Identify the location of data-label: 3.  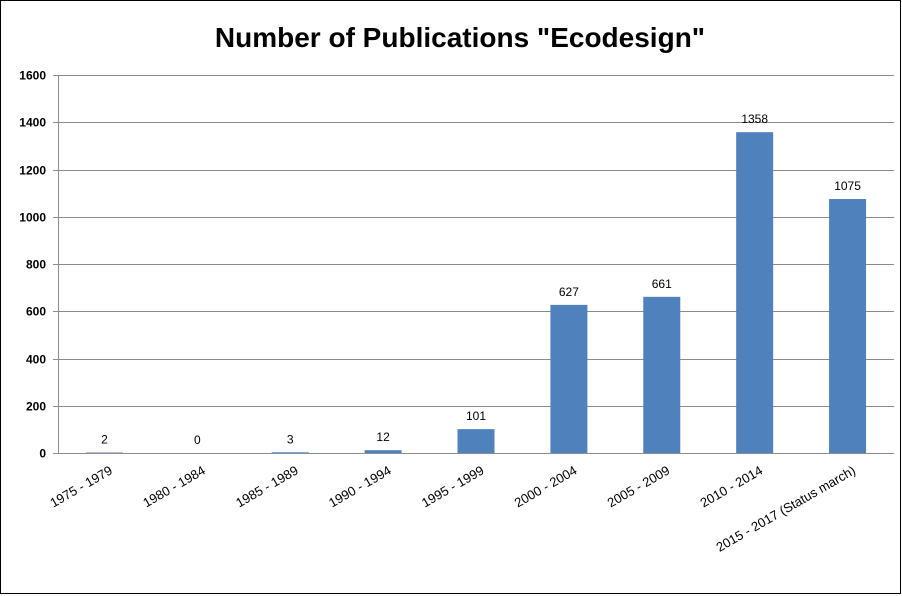
(290, 439).